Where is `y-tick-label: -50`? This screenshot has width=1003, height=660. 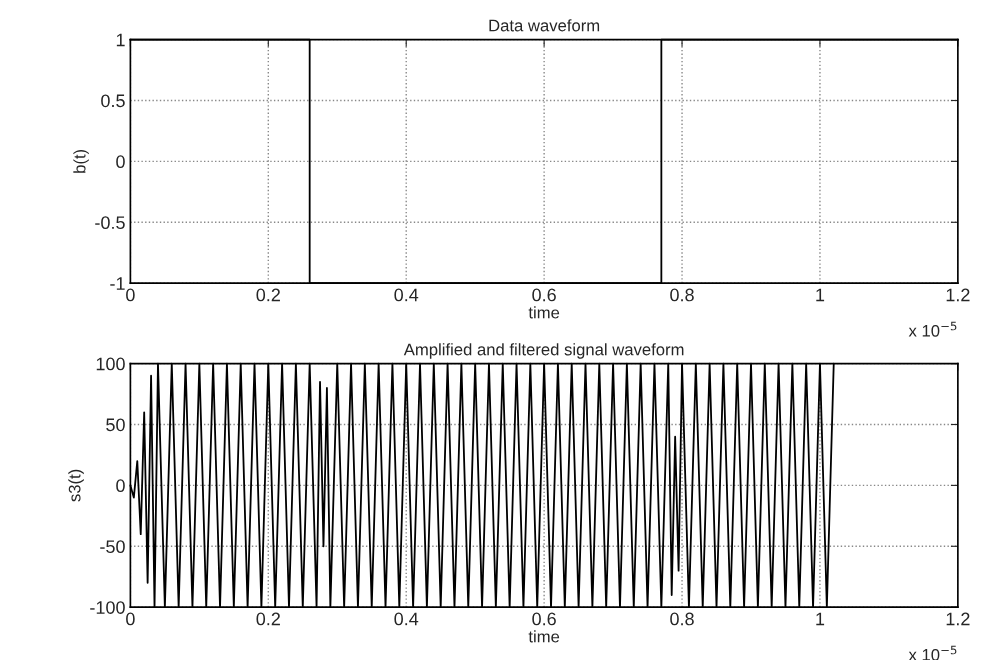
y-tick-label: -50 is located at coordinates (112, 547).